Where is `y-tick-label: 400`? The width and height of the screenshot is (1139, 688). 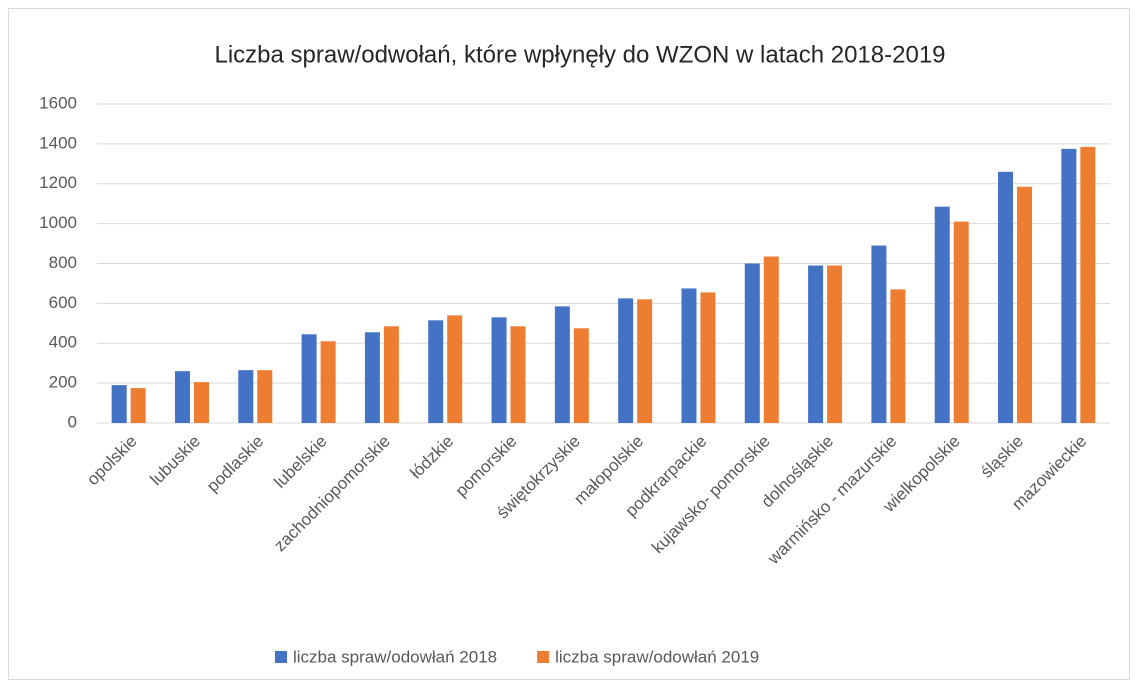 y-tick-label: 400 is located at coordinates (63, 342).